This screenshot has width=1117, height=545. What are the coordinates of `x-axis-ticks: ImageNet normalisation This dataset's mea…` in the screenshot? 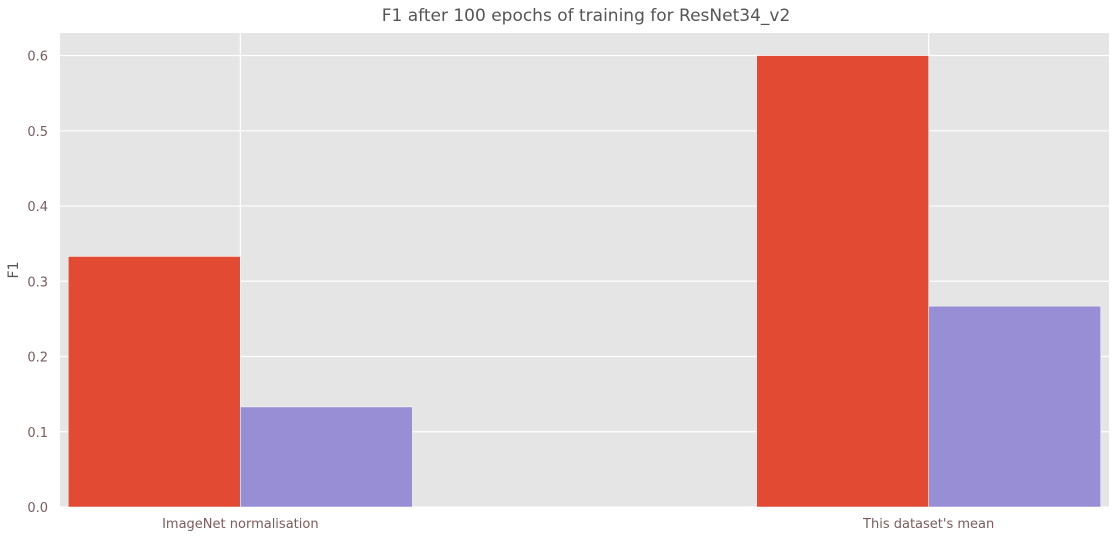 It's located at (578, 524).